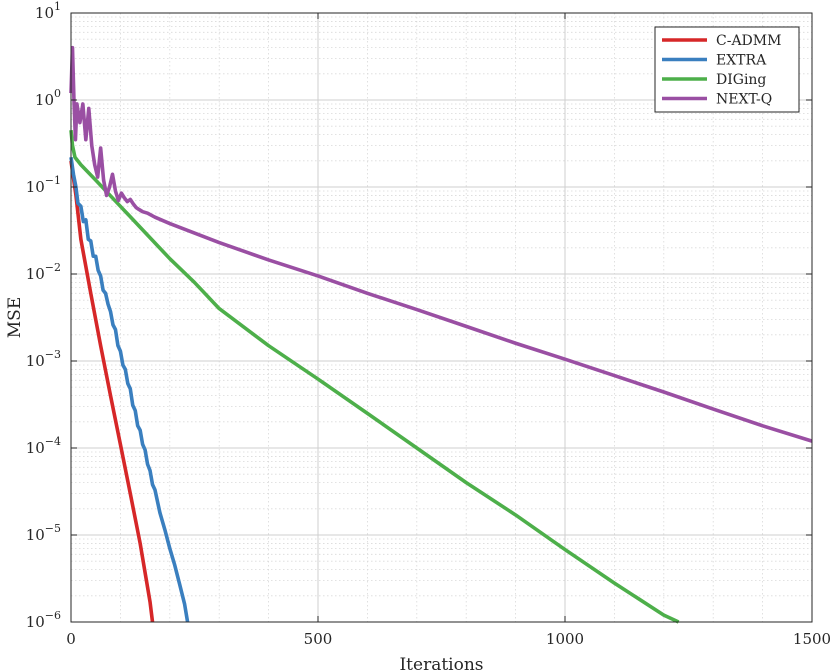 This screenshot has height=672, width=830. What do you see at coordinates (744, 100) in the screenshot?
I see `legend-label: NEXT-Q` at bounding box center [744, 100].